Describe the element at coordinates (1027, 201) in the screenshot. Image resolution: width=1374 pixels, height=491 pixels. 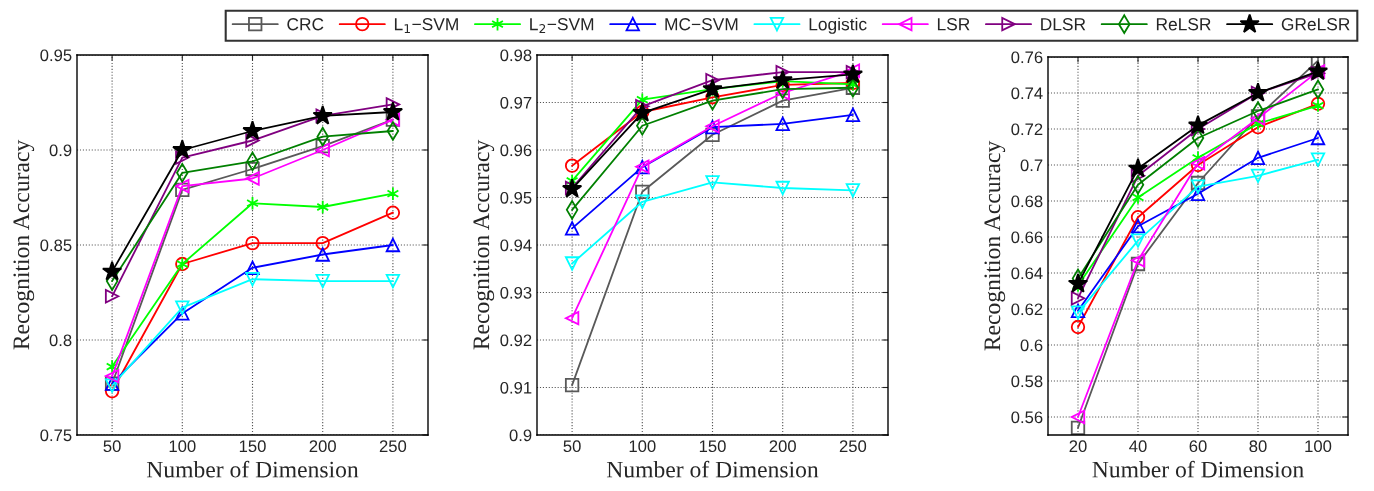
I see `y-tick-label: 0.68` at that location.